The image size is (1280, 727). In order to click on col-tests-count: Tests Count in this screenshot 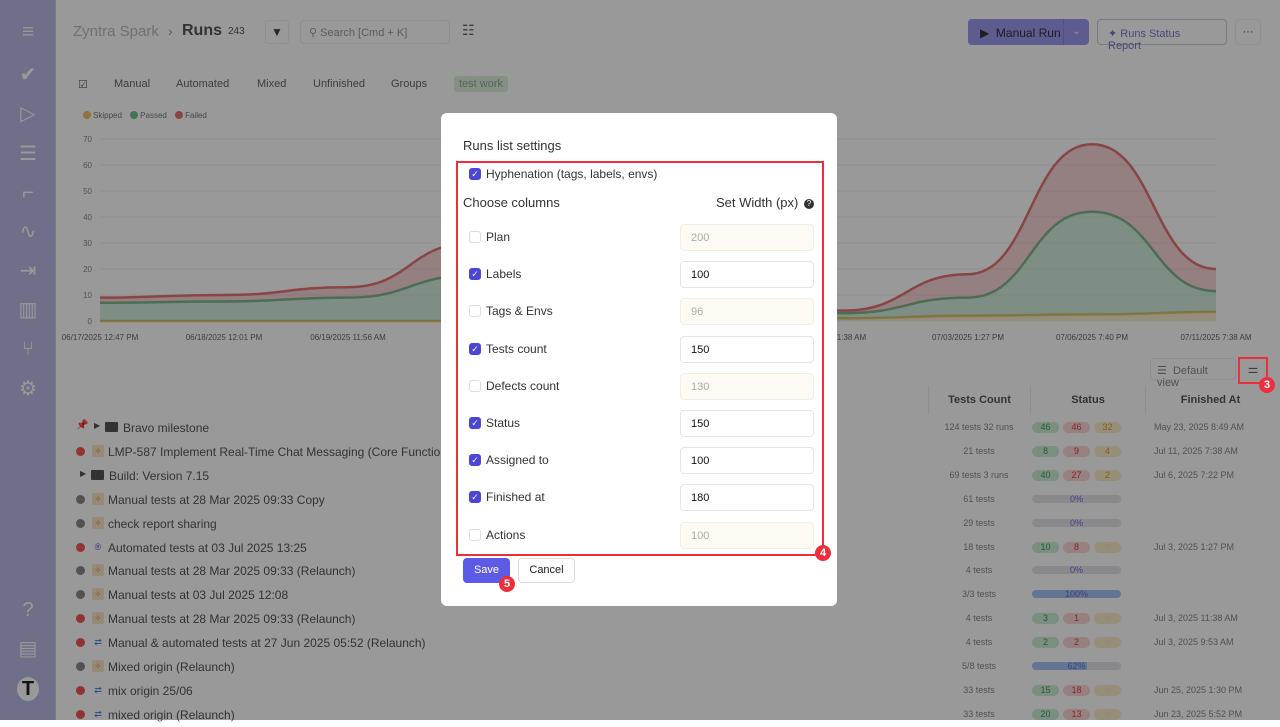, I will do `click(979, 400)`.